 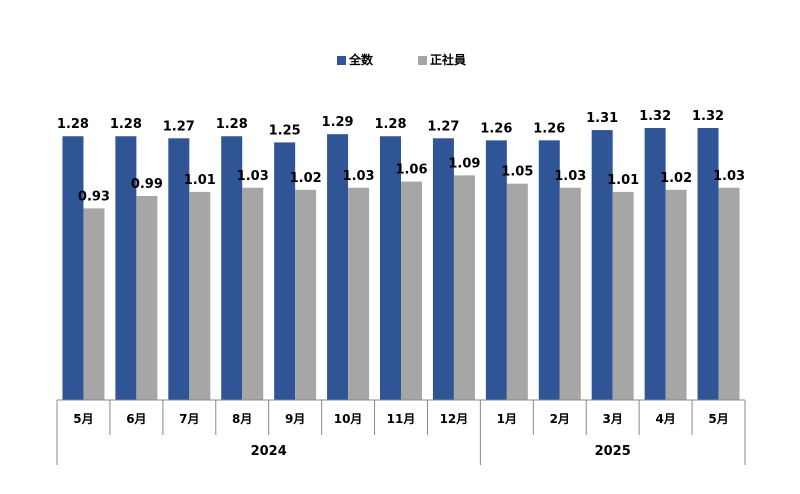 What do you see at coordinates (517, 172) in the screenshot?
I see `value-label-regular-8: 1.05` at bounding box center [517, 172].